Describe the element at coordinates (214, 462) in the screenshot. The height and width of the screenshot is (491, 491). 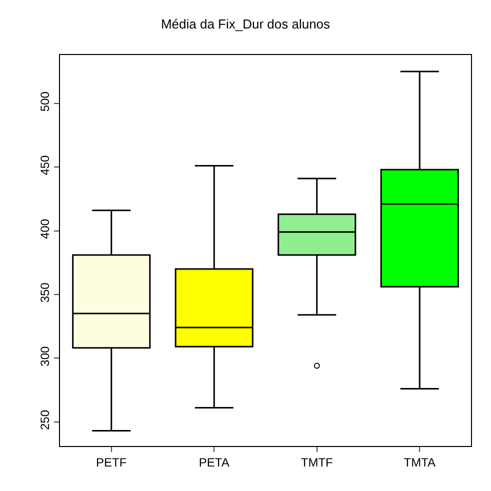
I see `x-tick-label: PETA` at that location.